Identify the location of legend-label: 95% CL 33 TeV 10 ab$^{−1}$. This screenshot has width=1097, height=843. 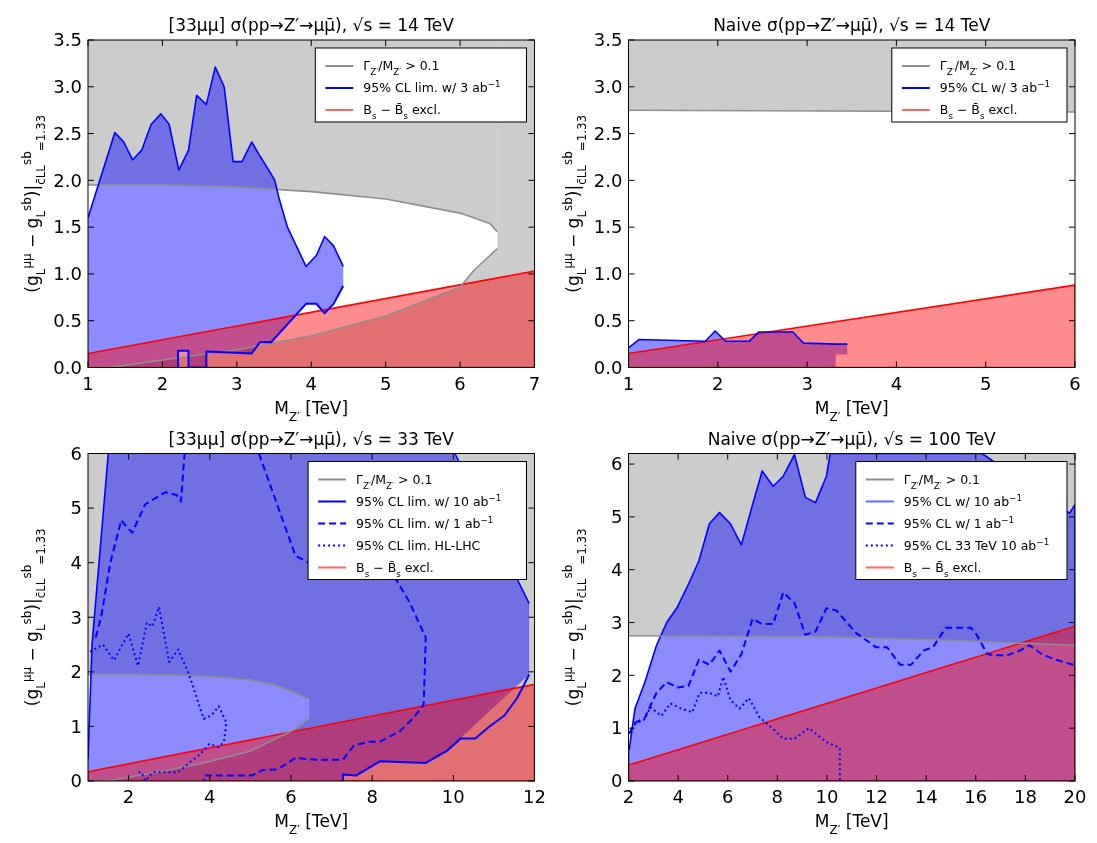
(976, 544).